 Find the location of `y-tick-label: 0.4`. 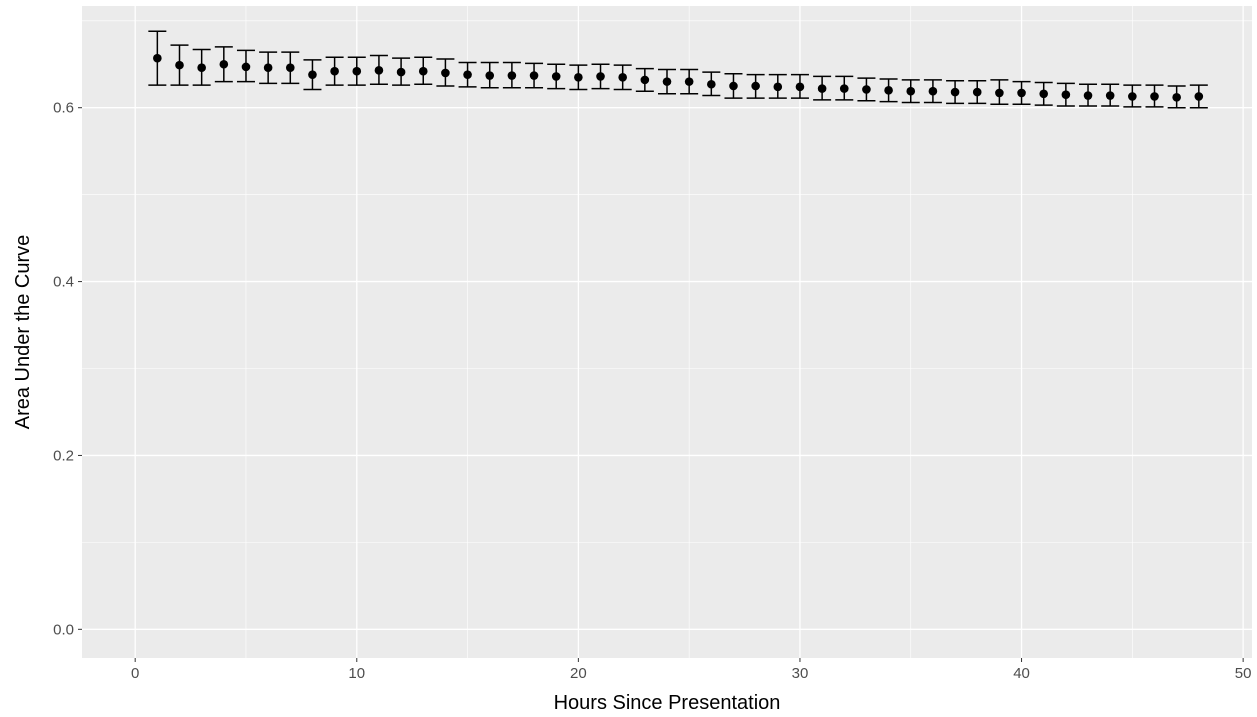

y-tick-label: 0.4 is located at coordinates (63, 282).